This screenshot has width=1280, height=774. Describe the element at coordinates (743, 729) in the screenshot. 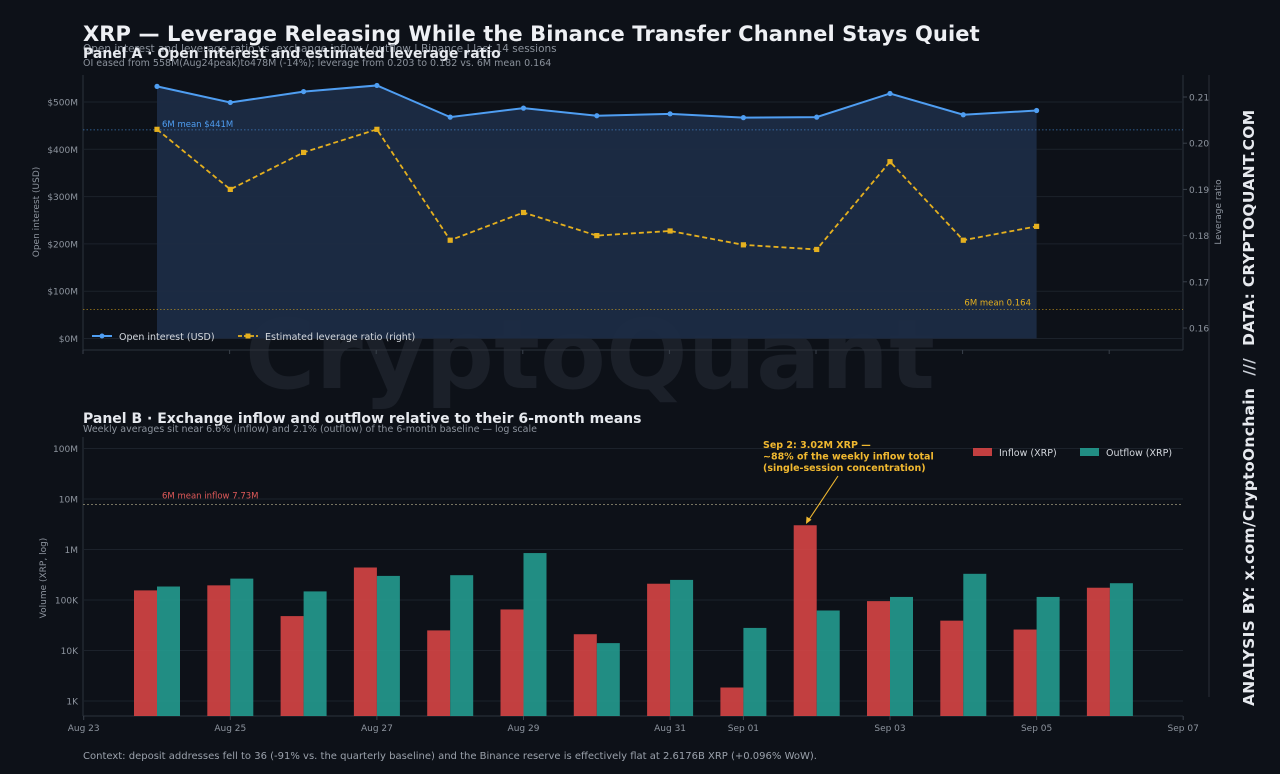

I see `panel-b-x-tick-label: Sep 01` at that location.